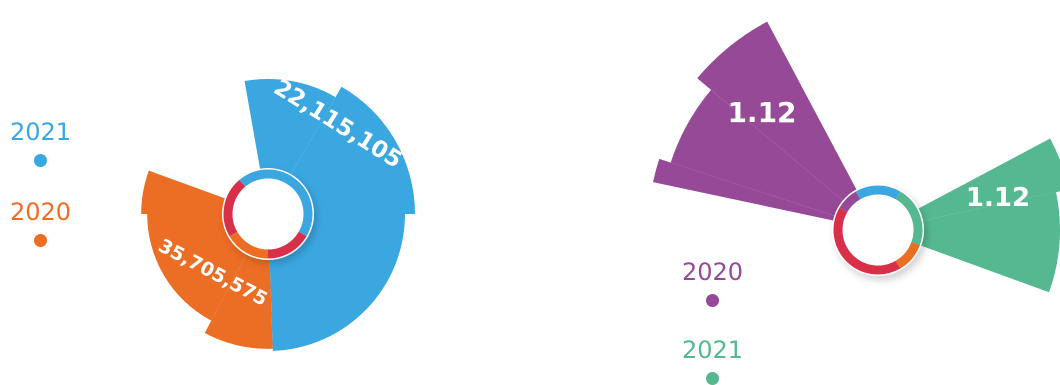  I want to click on data-label-2021: 1.12, so click(998, 198).